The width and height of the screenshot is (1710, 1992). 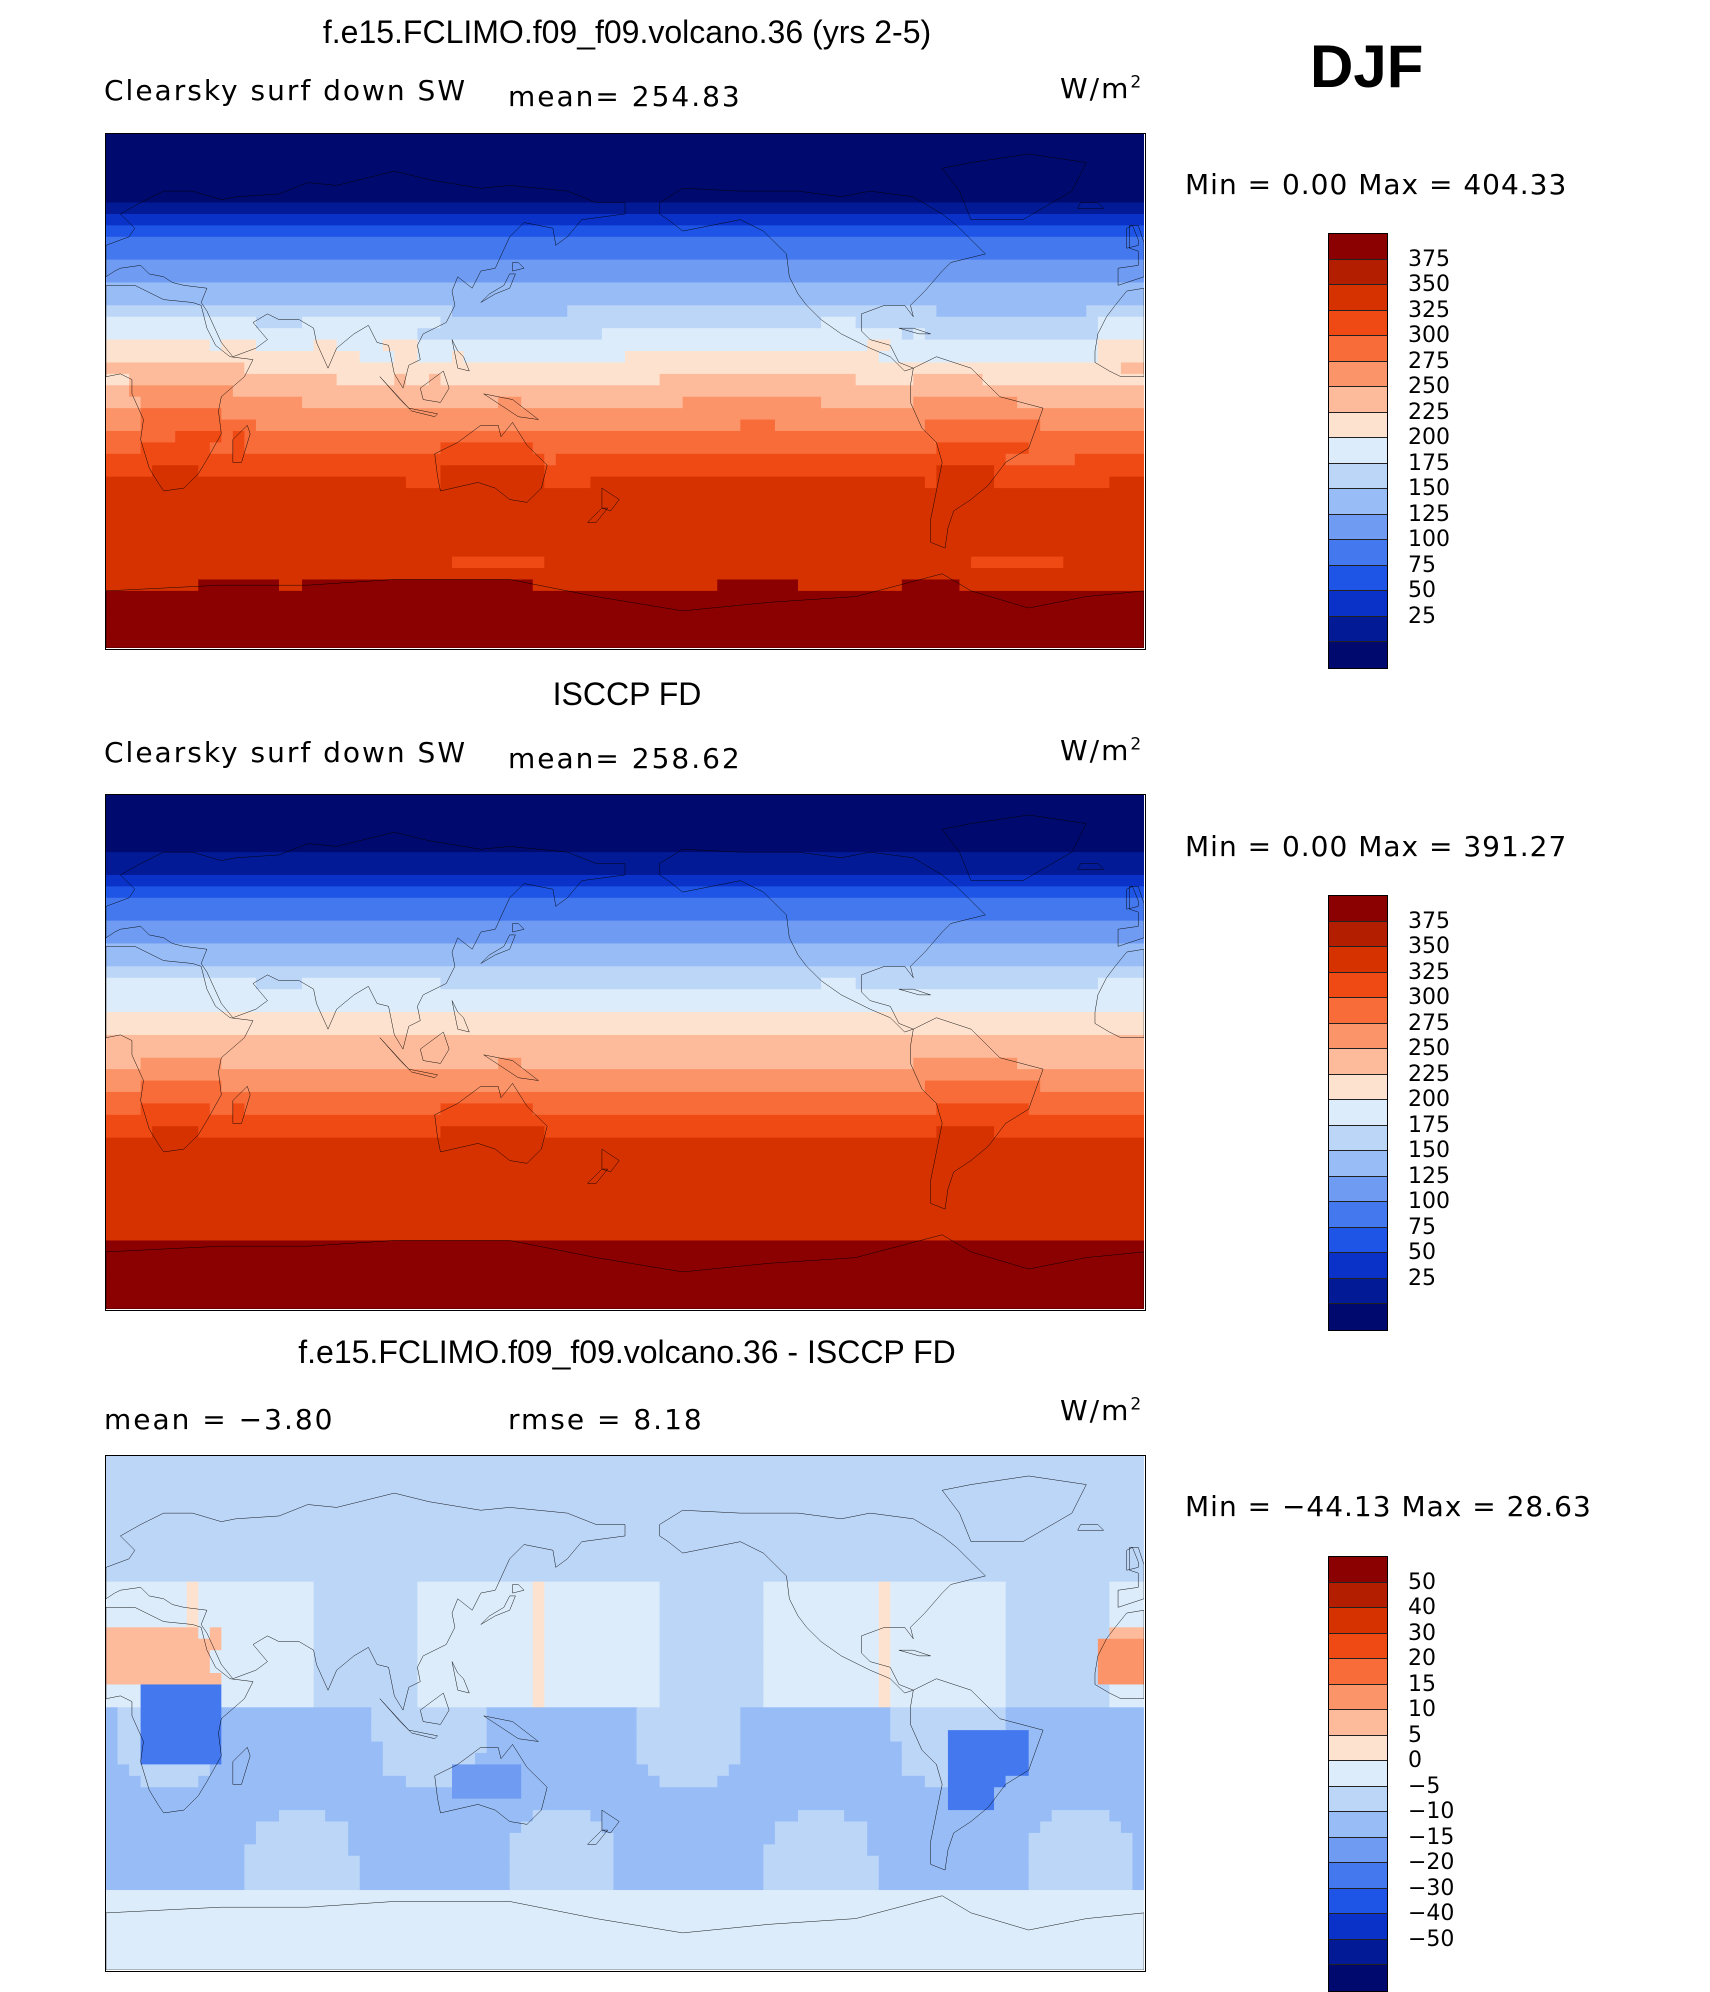 I want to click on colorbar-tick-label: 375, so click(x=1429, y=259).